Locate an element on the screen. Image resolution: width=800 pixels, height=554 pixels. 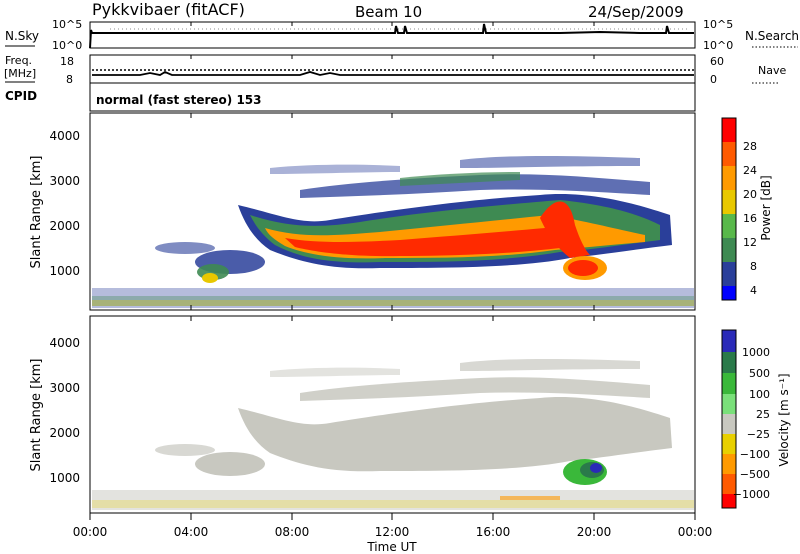
beam-title: Beam 10 is located at coordinates (388, 12).